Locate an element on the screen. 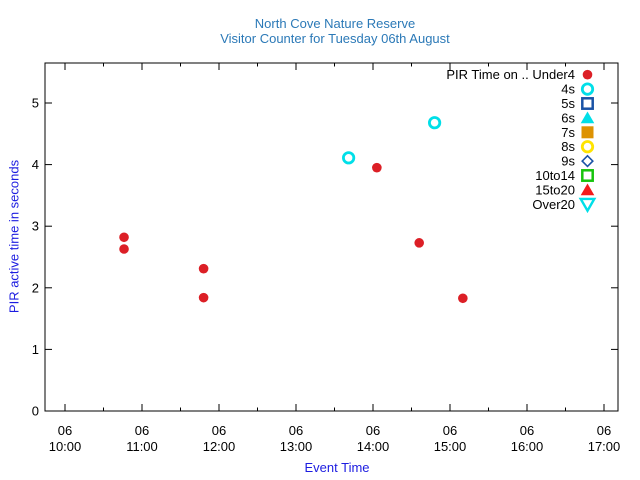 The image size is (640, 480). x-tick-time-label: 17:00 is located at coordinates (604, 446).